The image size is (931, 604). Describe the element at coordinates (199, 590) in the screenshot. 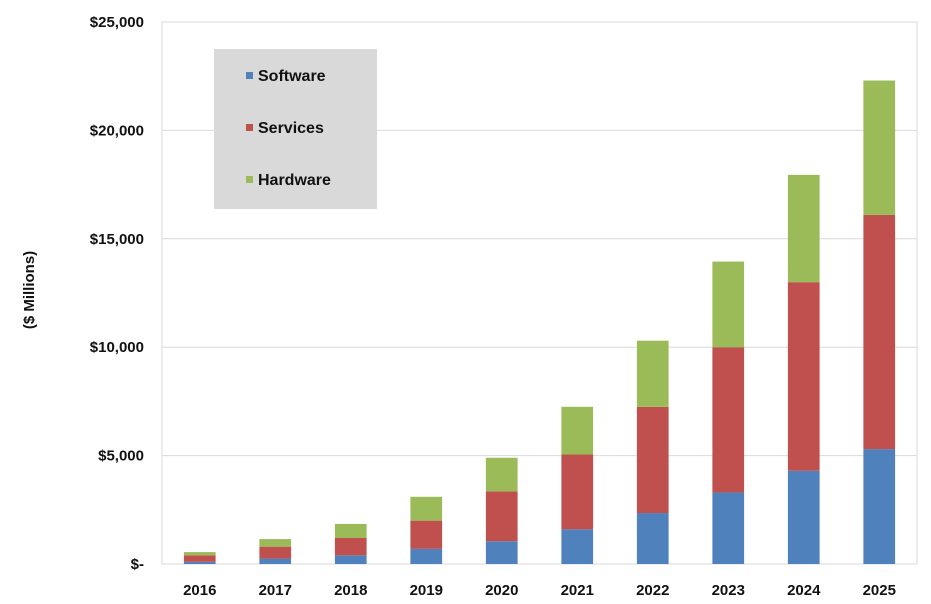

I see `x-tick-label: 2016` at that location.